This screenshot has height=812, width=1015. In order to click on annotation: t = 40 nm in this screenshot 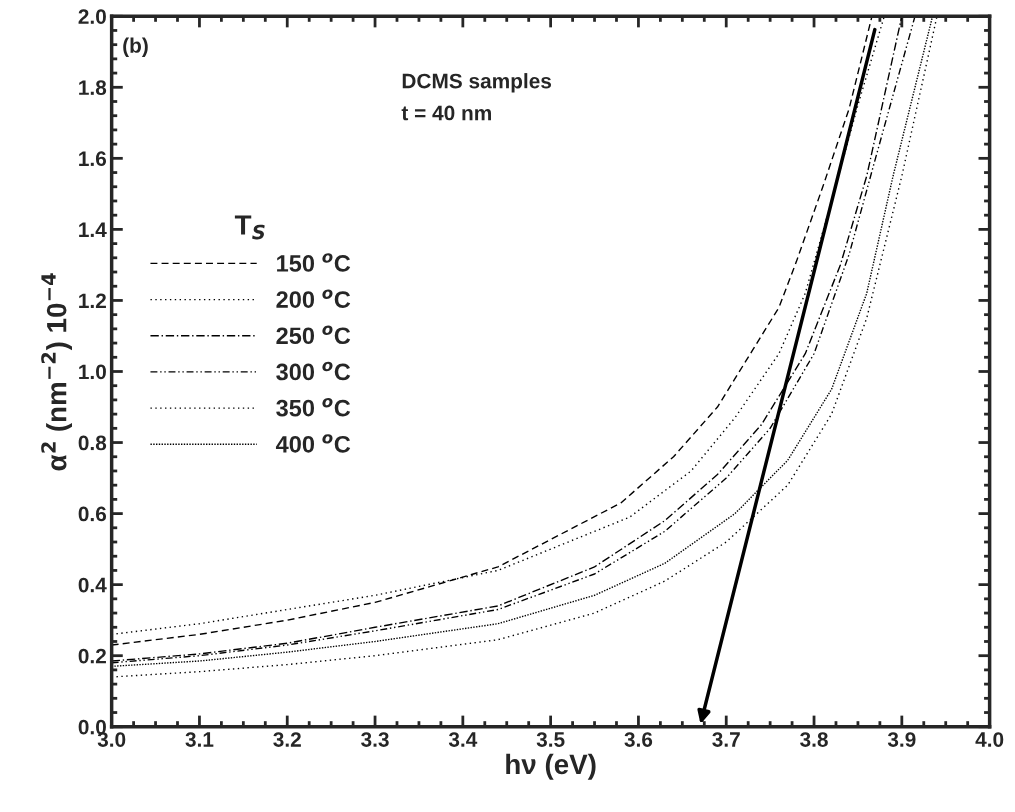, I will do `click(446, 113)`.